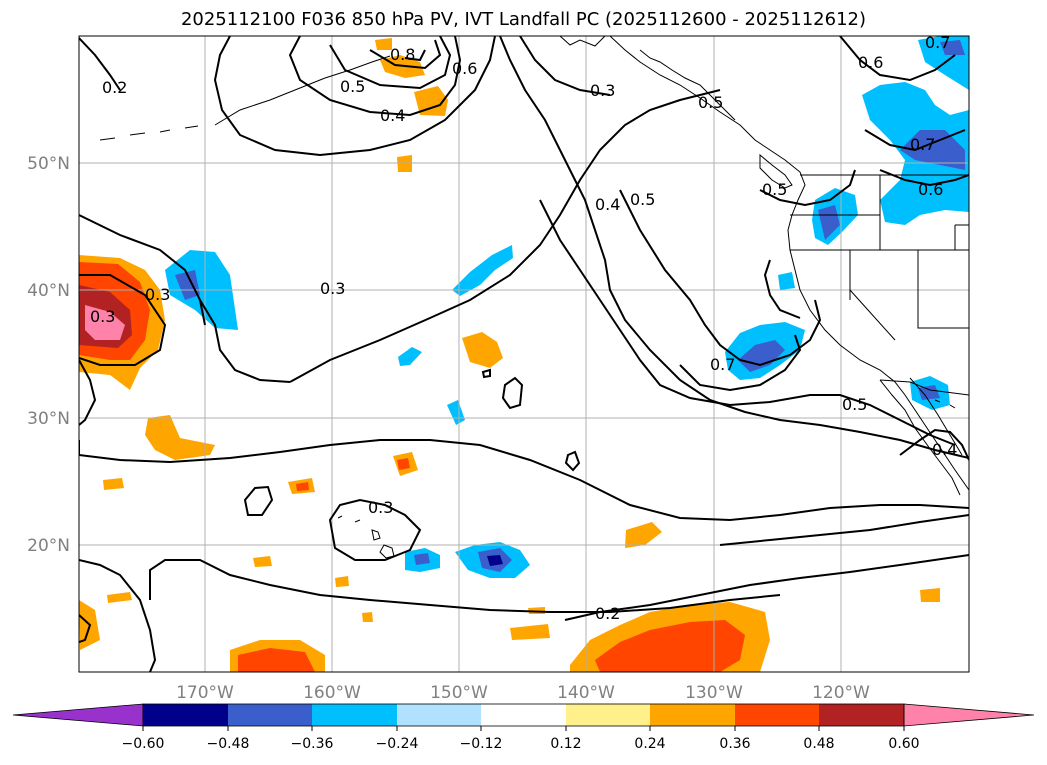 The image size is (1047, 765). Describe the element at coordinates (582, 41) in the screenshot. I see `coast-alaska` at that location.